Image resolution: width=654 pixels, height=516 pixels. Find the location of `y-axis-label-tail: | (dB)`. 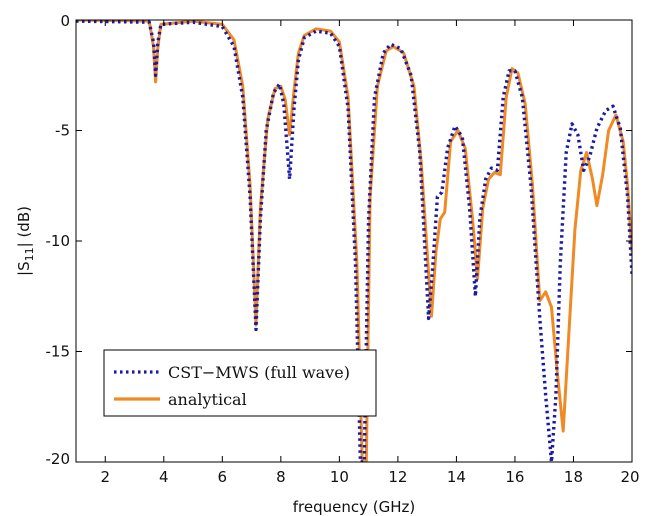

y-axis-label-tail: | (dB) is located at coordinates (24, 226).